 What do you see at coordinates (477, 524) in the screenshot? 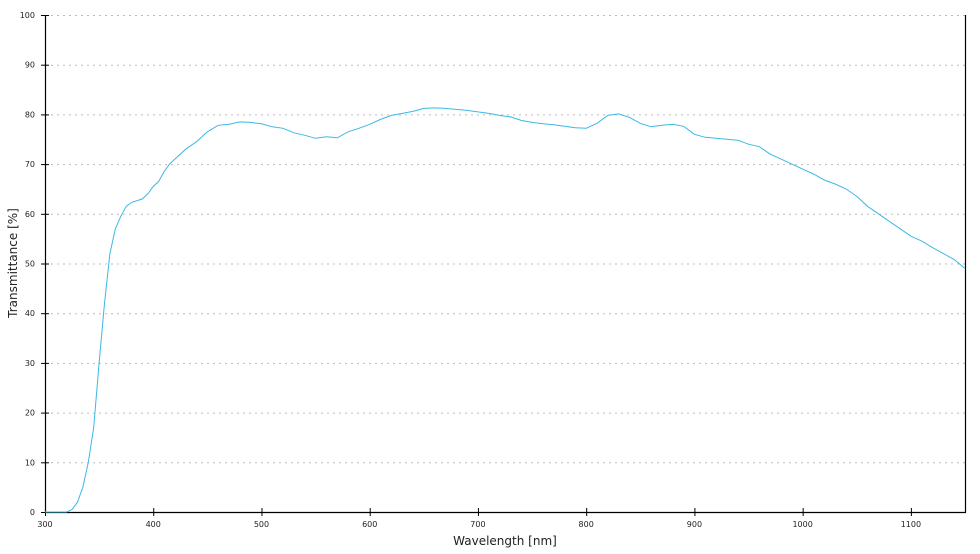
I see `x-tick-label: 700` at bounding box center [477, 524].